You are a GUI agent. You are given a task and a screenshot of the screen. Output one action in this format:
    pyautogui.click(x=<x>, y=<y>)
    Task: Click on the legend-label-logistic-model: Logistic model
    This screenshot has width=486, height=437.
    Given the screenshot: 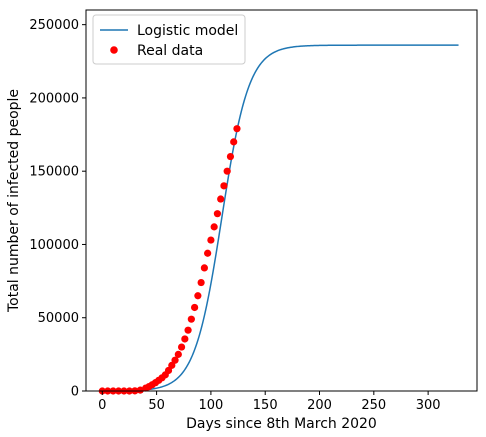 What is the action you would take?
    pyautogui.click(x=187, y=31)
    